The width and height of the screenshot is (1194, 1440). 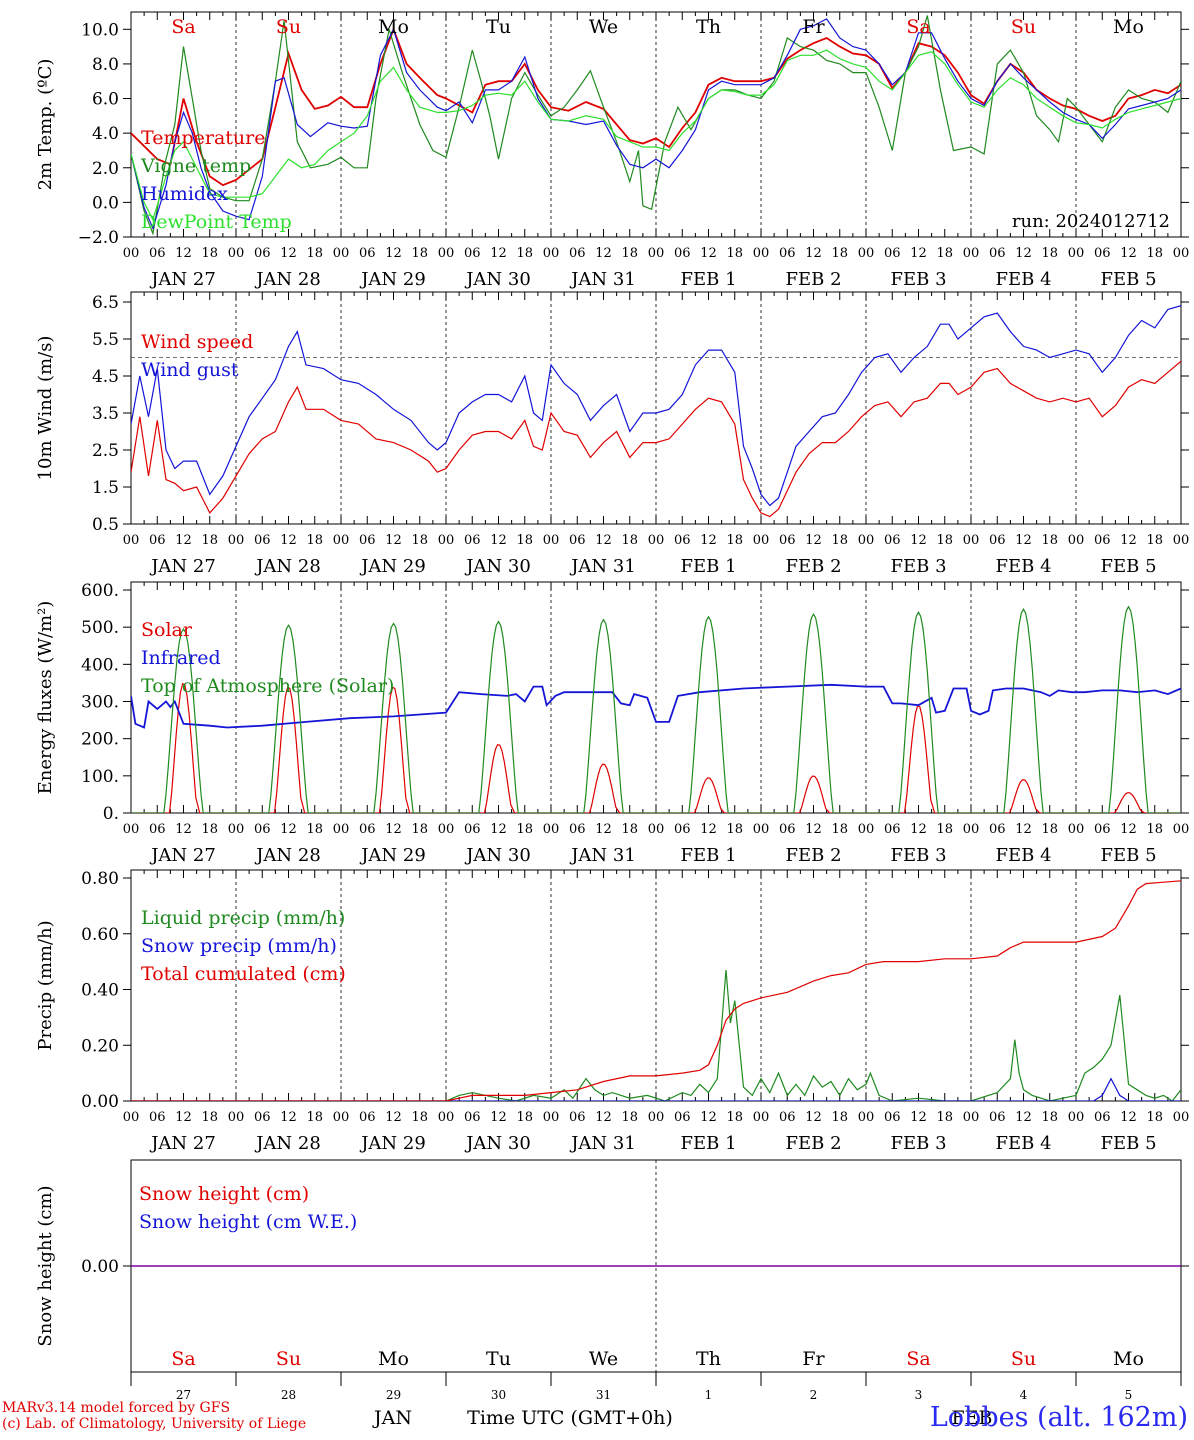 I want to click on y-tick-label: 6.5, so click(x=105, y=303).